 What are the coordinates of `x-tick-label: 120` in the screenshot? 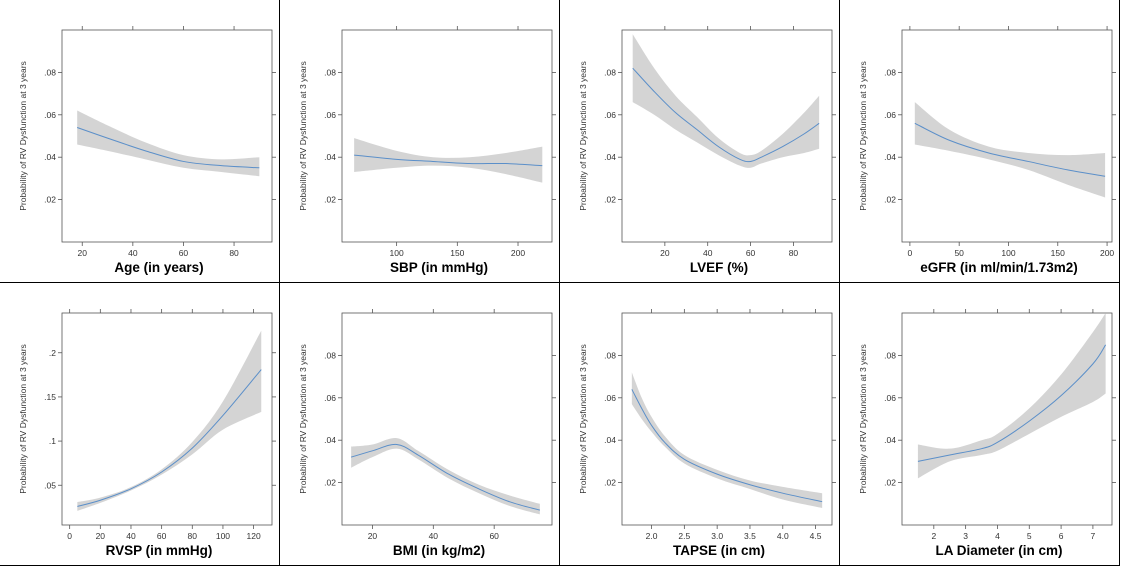 It's located at (254, 536).